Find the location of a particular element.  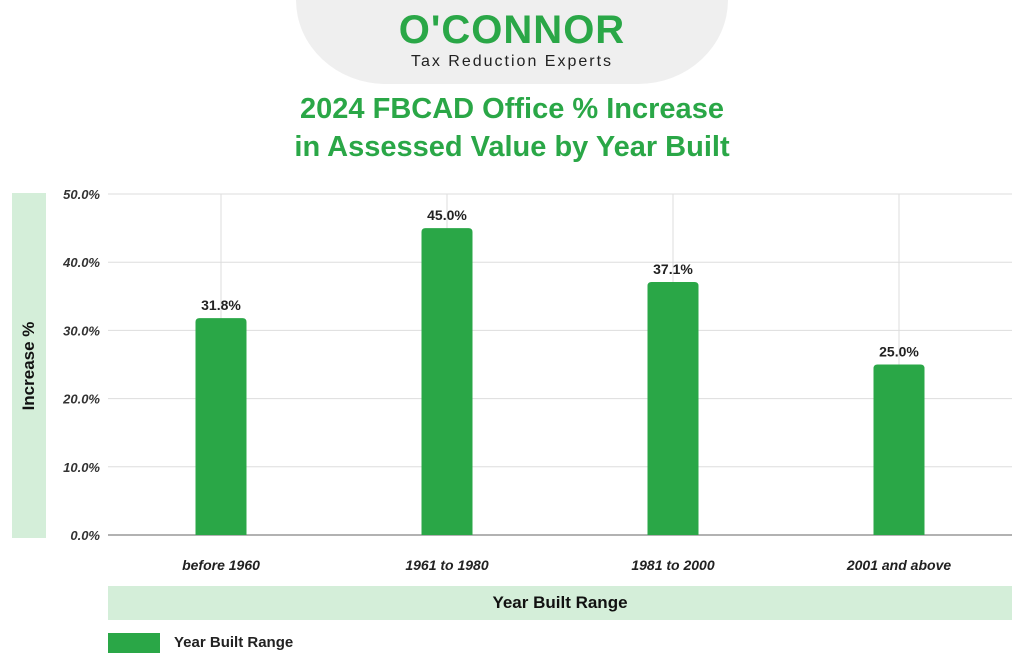

legend-label: Year Built Range is located at coordinates (234, 642).